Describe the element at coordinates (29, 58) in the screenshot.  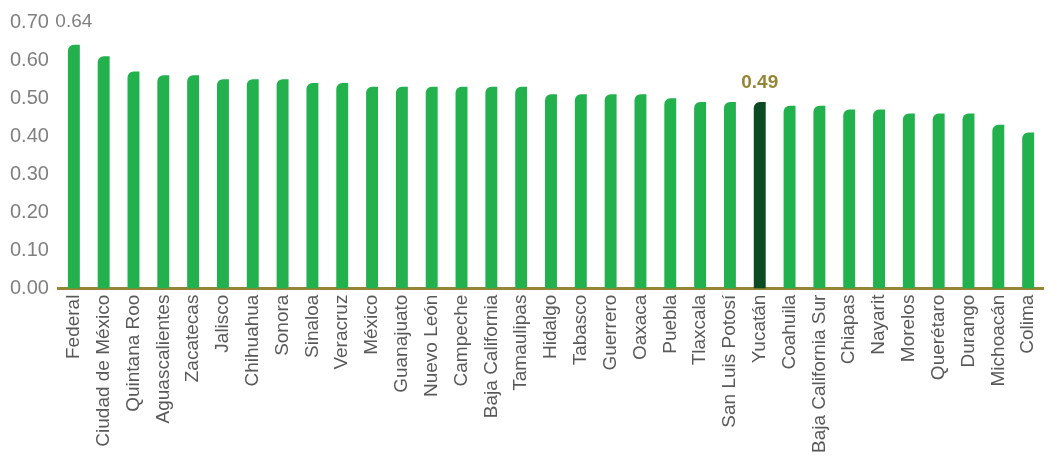
I see `y-tick-label: 0.60` at that location.